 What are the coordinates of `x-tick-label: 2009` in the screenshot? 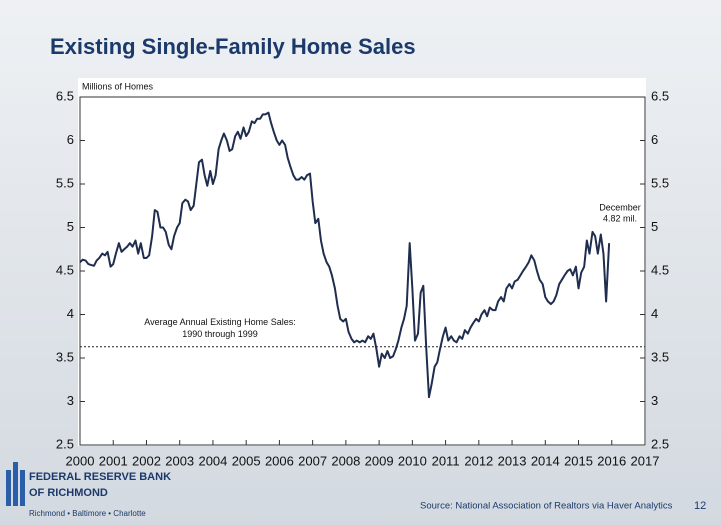 It's located at (379, 460).